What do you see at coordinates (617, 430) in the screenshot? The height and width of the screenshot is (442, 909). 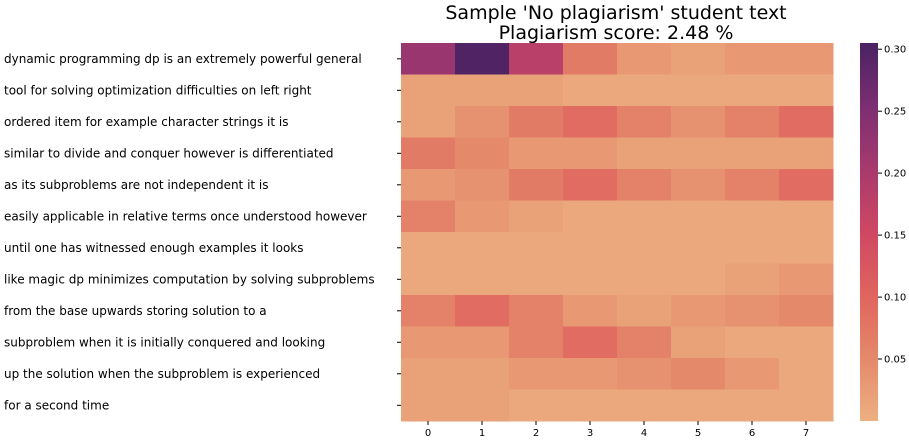 I see `x-axis: 0 1 2 3 4 5 6 7` at bounding box center [617, 430].